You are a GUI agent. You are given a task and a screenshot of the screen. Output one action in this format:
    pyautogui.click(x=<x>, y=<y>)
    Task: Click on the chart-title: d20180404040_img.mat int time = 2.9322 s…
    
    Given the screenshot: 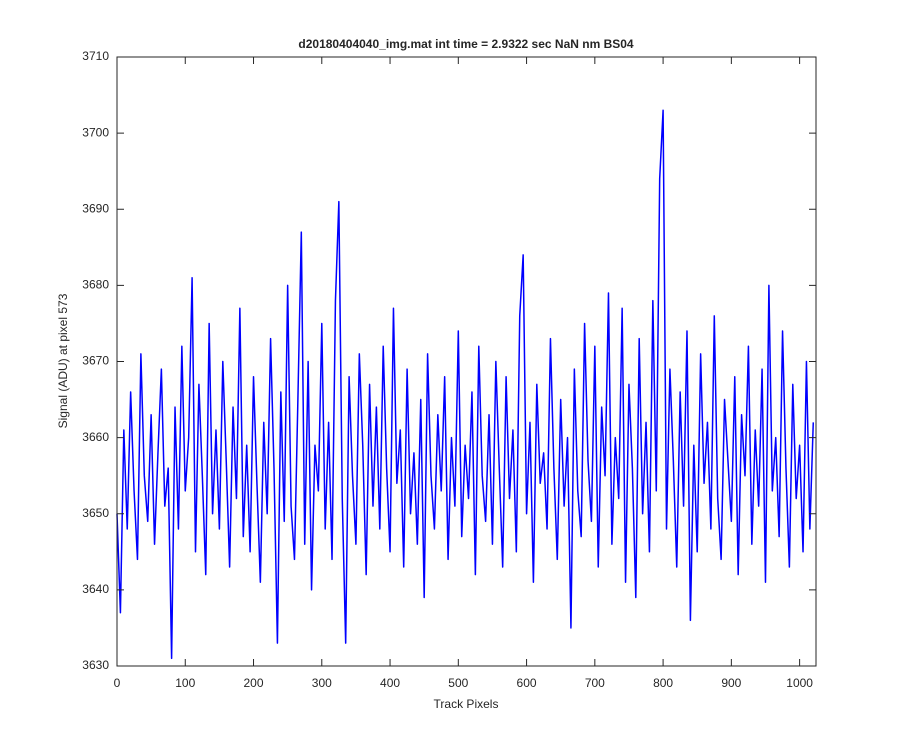 What is the action you would take?
    pyautogui.click(x=466, y=44)
    